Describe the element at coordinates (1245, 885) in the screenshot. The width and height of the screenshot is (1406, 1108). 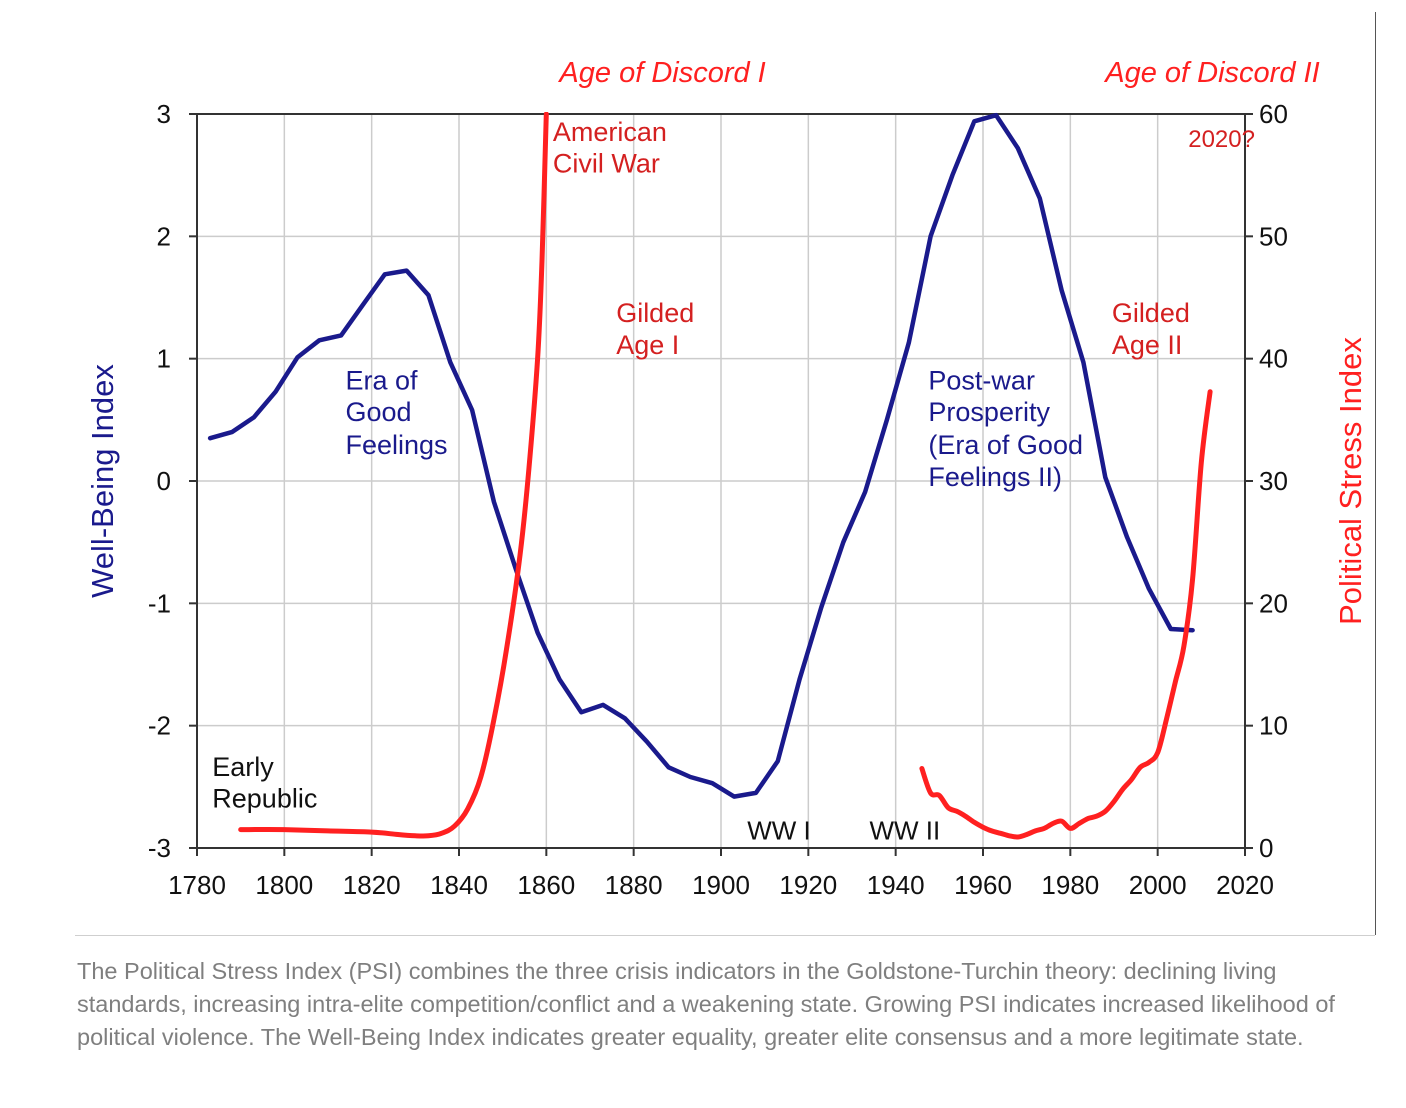
I see `x-tick-label: 2020` at that location.